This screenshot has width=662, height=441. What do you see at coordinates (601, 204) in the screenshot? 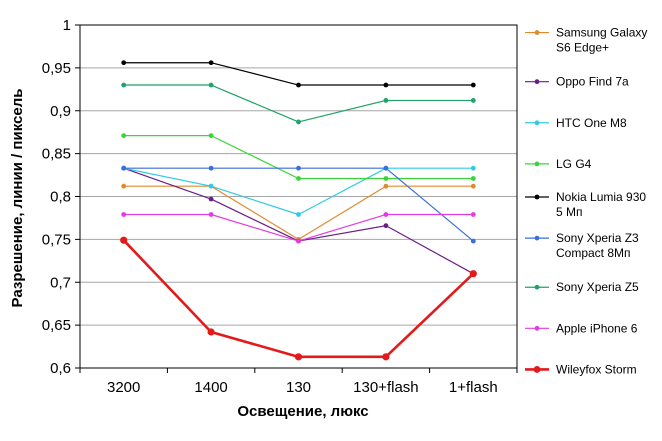
I see `legend-label-nokia-lumia-930-5: Nokia Lumia 930 5 Мп` at bounding box center [601, 204].